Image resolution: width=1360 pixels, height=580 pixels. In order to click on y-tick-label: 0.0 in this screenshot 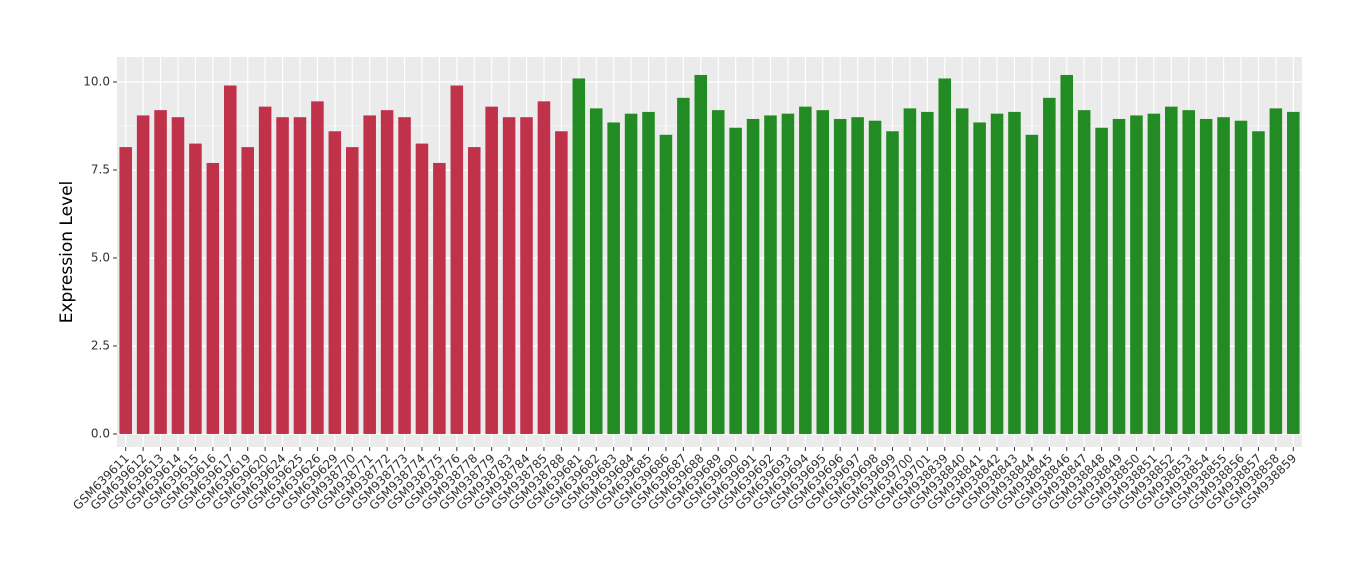, I will do `click(100, 433)`.